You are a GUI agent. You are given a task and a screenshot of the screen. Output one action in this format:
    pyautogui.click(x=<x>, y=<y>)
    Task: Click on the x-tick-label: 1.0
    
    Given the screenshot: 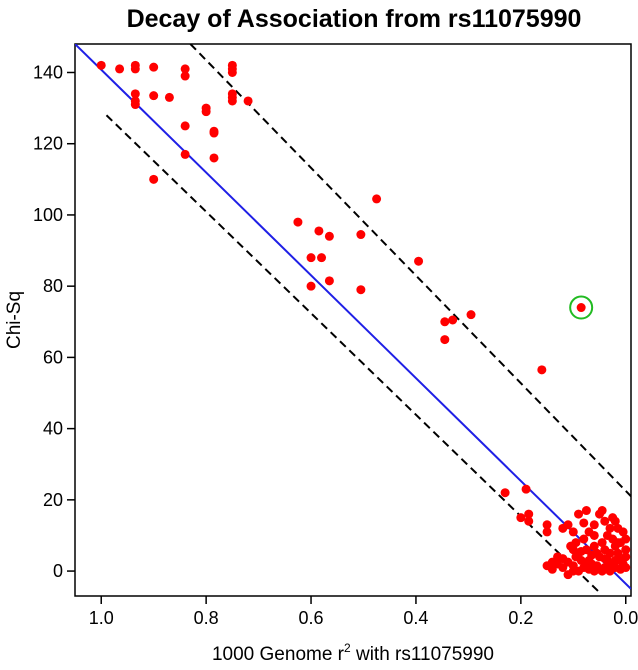 What is the action you would take?
    pyautogui.click(x=101, y=618)
    